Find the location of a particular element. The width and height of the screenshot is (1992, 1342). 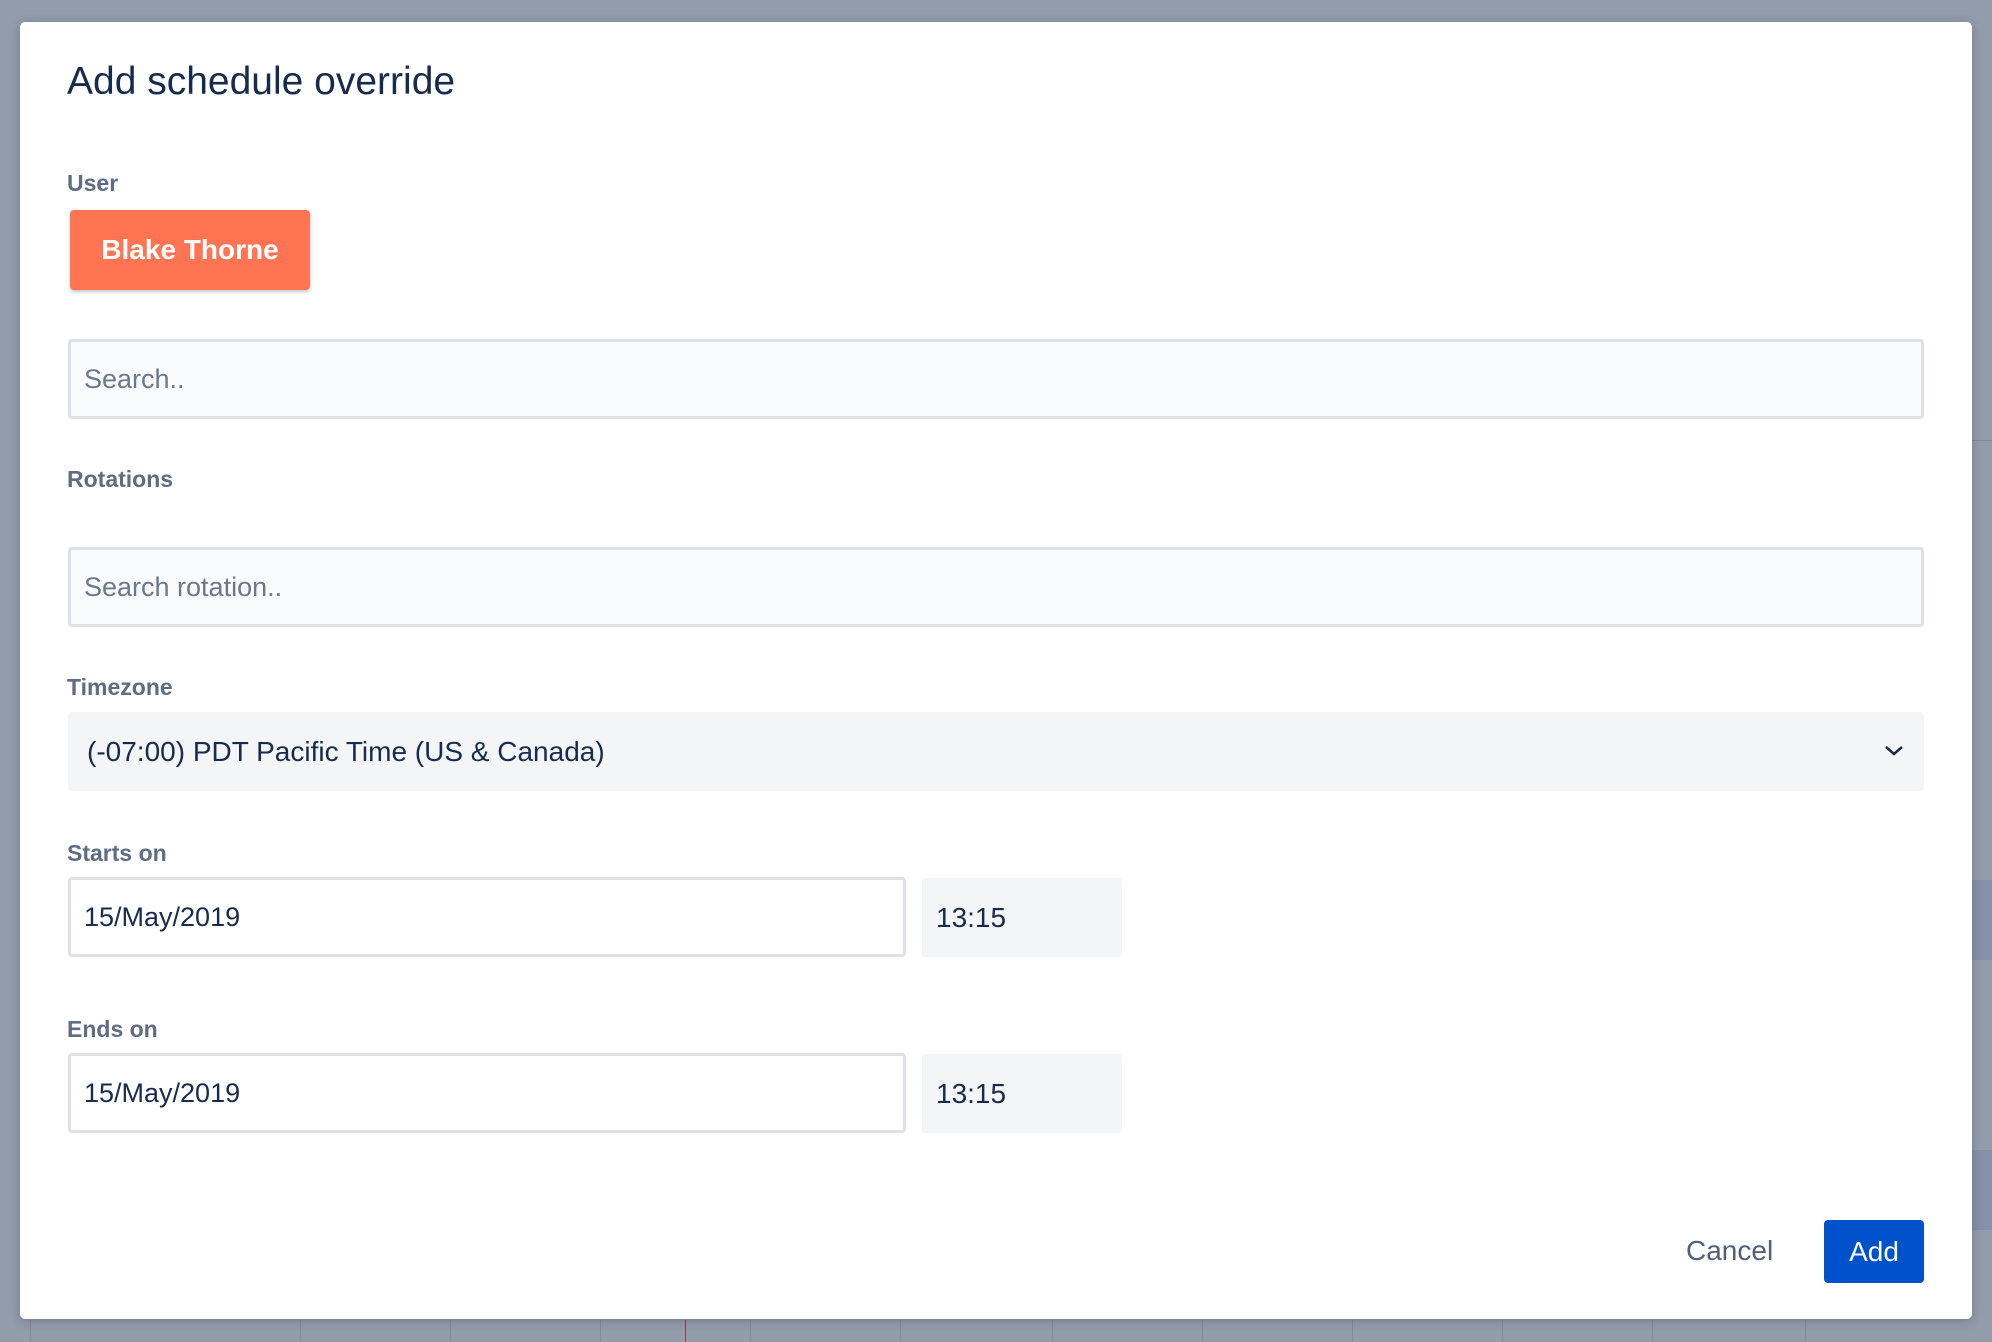

timezone-value: (-07:00) PDT Pacific Time (US & Canada) is located at coordinates (346, 751).